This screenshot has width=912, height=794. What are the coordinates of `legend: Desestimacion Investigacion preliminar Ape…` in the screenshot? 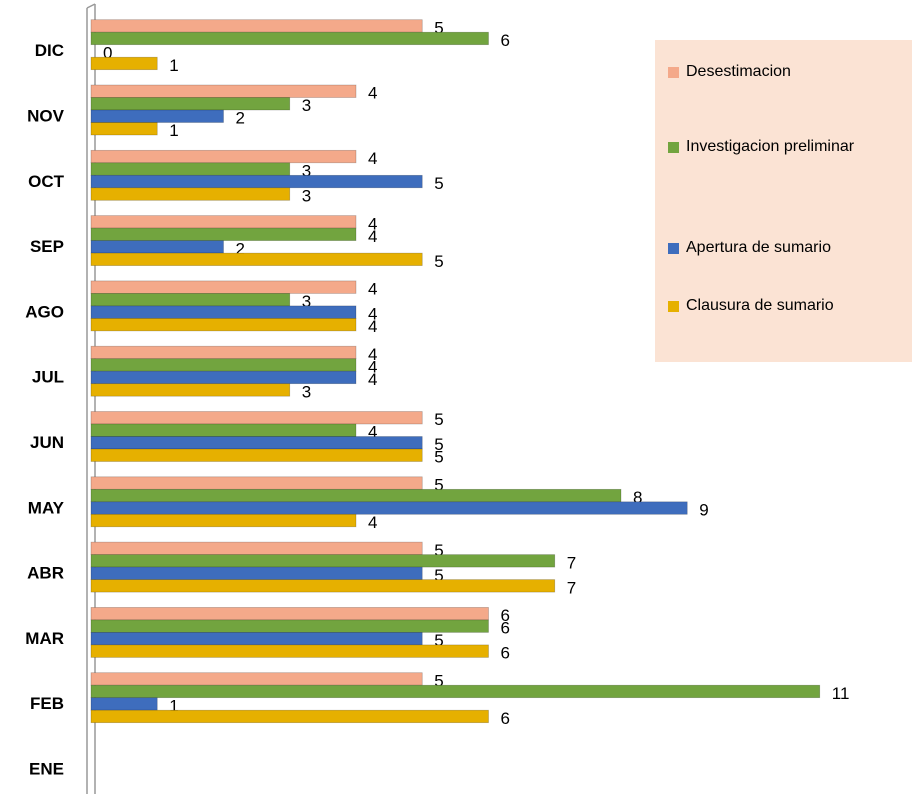 It's located at (783, 201).